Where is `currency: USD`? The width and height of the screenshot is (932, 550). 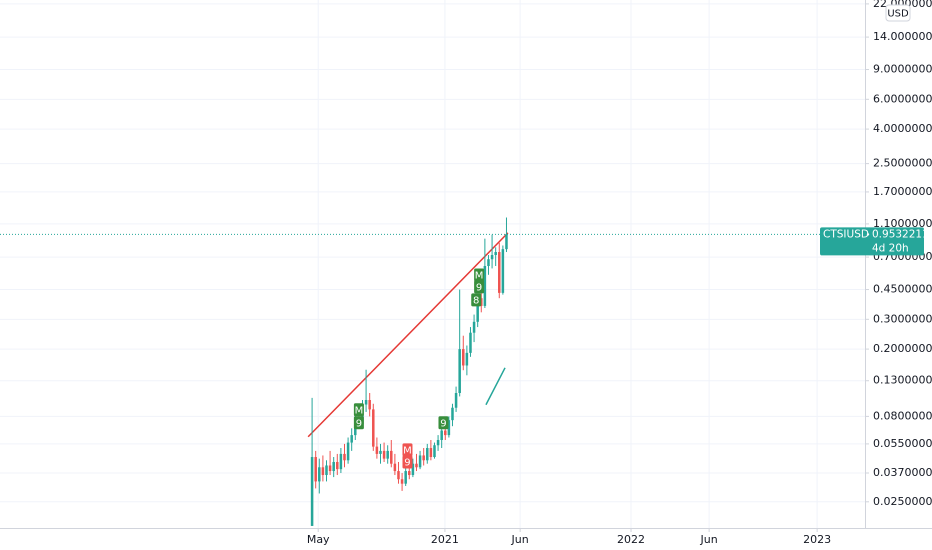 currency: USD is located at coordinates (898, 14).